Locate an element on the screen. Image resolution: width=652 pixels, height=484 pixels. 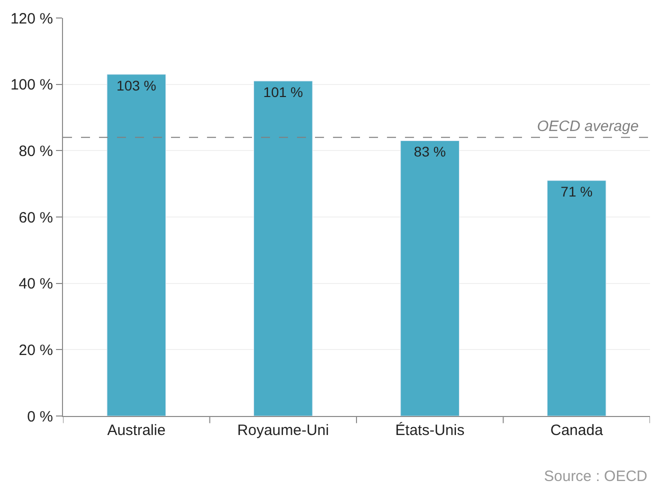
y-tick-label: 20 % is located at coordinates (35, 350).